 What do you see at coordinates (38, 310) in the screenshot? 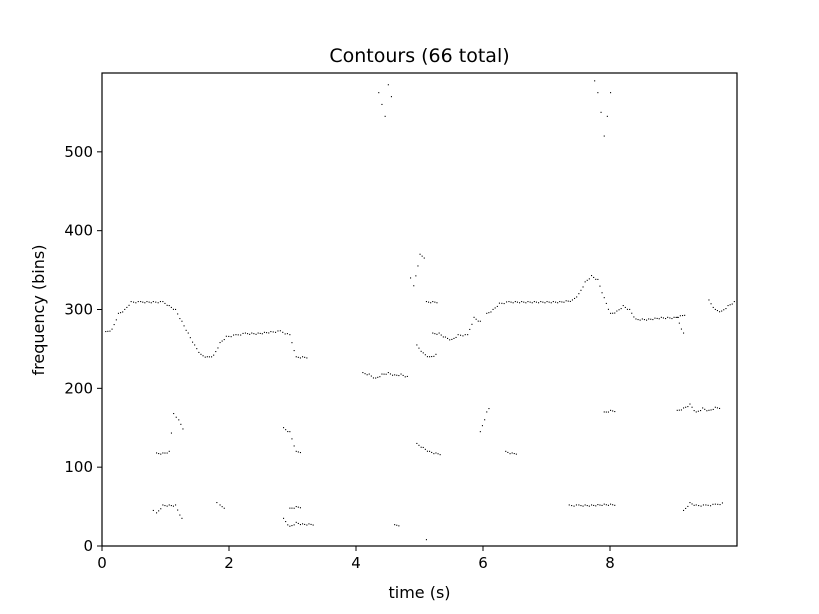
I see `y-axis-label: frequency (bins)` at bounding box center [38, 310].